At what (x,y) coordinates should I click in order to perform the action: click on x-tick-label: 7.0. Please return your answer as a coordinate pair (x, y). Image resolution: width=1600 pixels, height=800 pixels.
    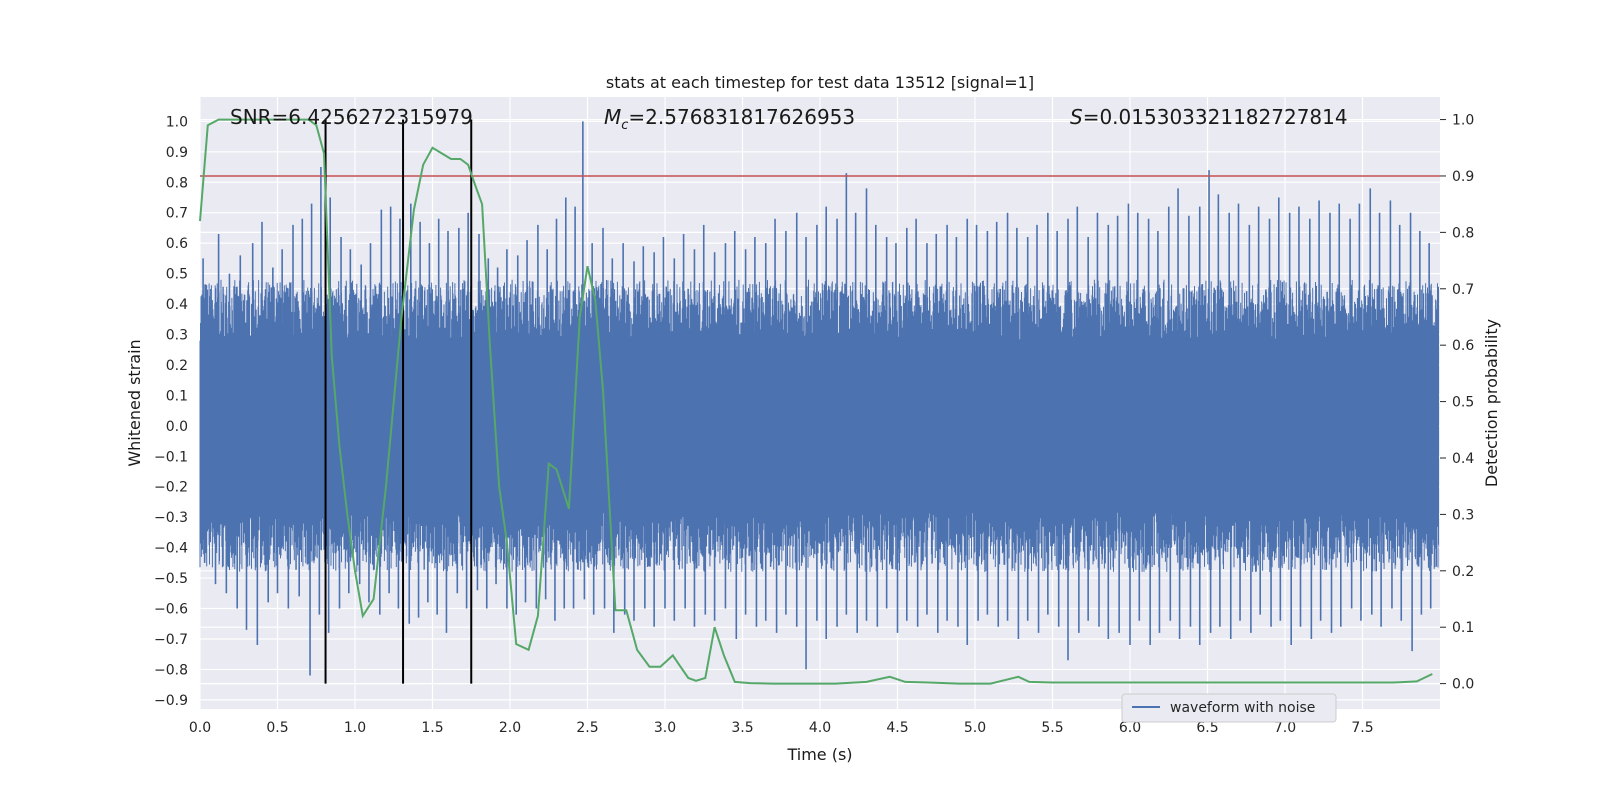
    Looking at the image, I should click on (1285, 728).